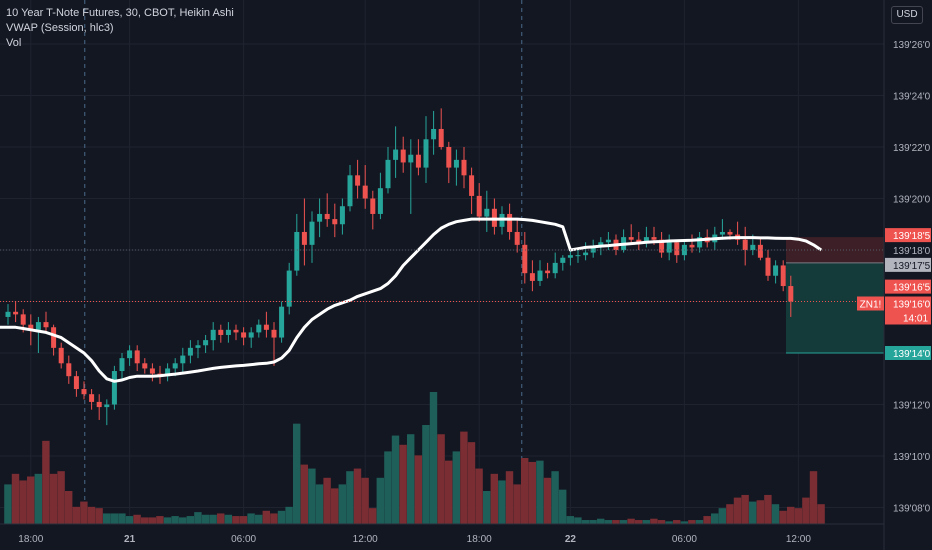  I want to click on time-axis: 18:00 21 06:00 12:00 18:00 22 06:00 12:00, so click(442, 534).